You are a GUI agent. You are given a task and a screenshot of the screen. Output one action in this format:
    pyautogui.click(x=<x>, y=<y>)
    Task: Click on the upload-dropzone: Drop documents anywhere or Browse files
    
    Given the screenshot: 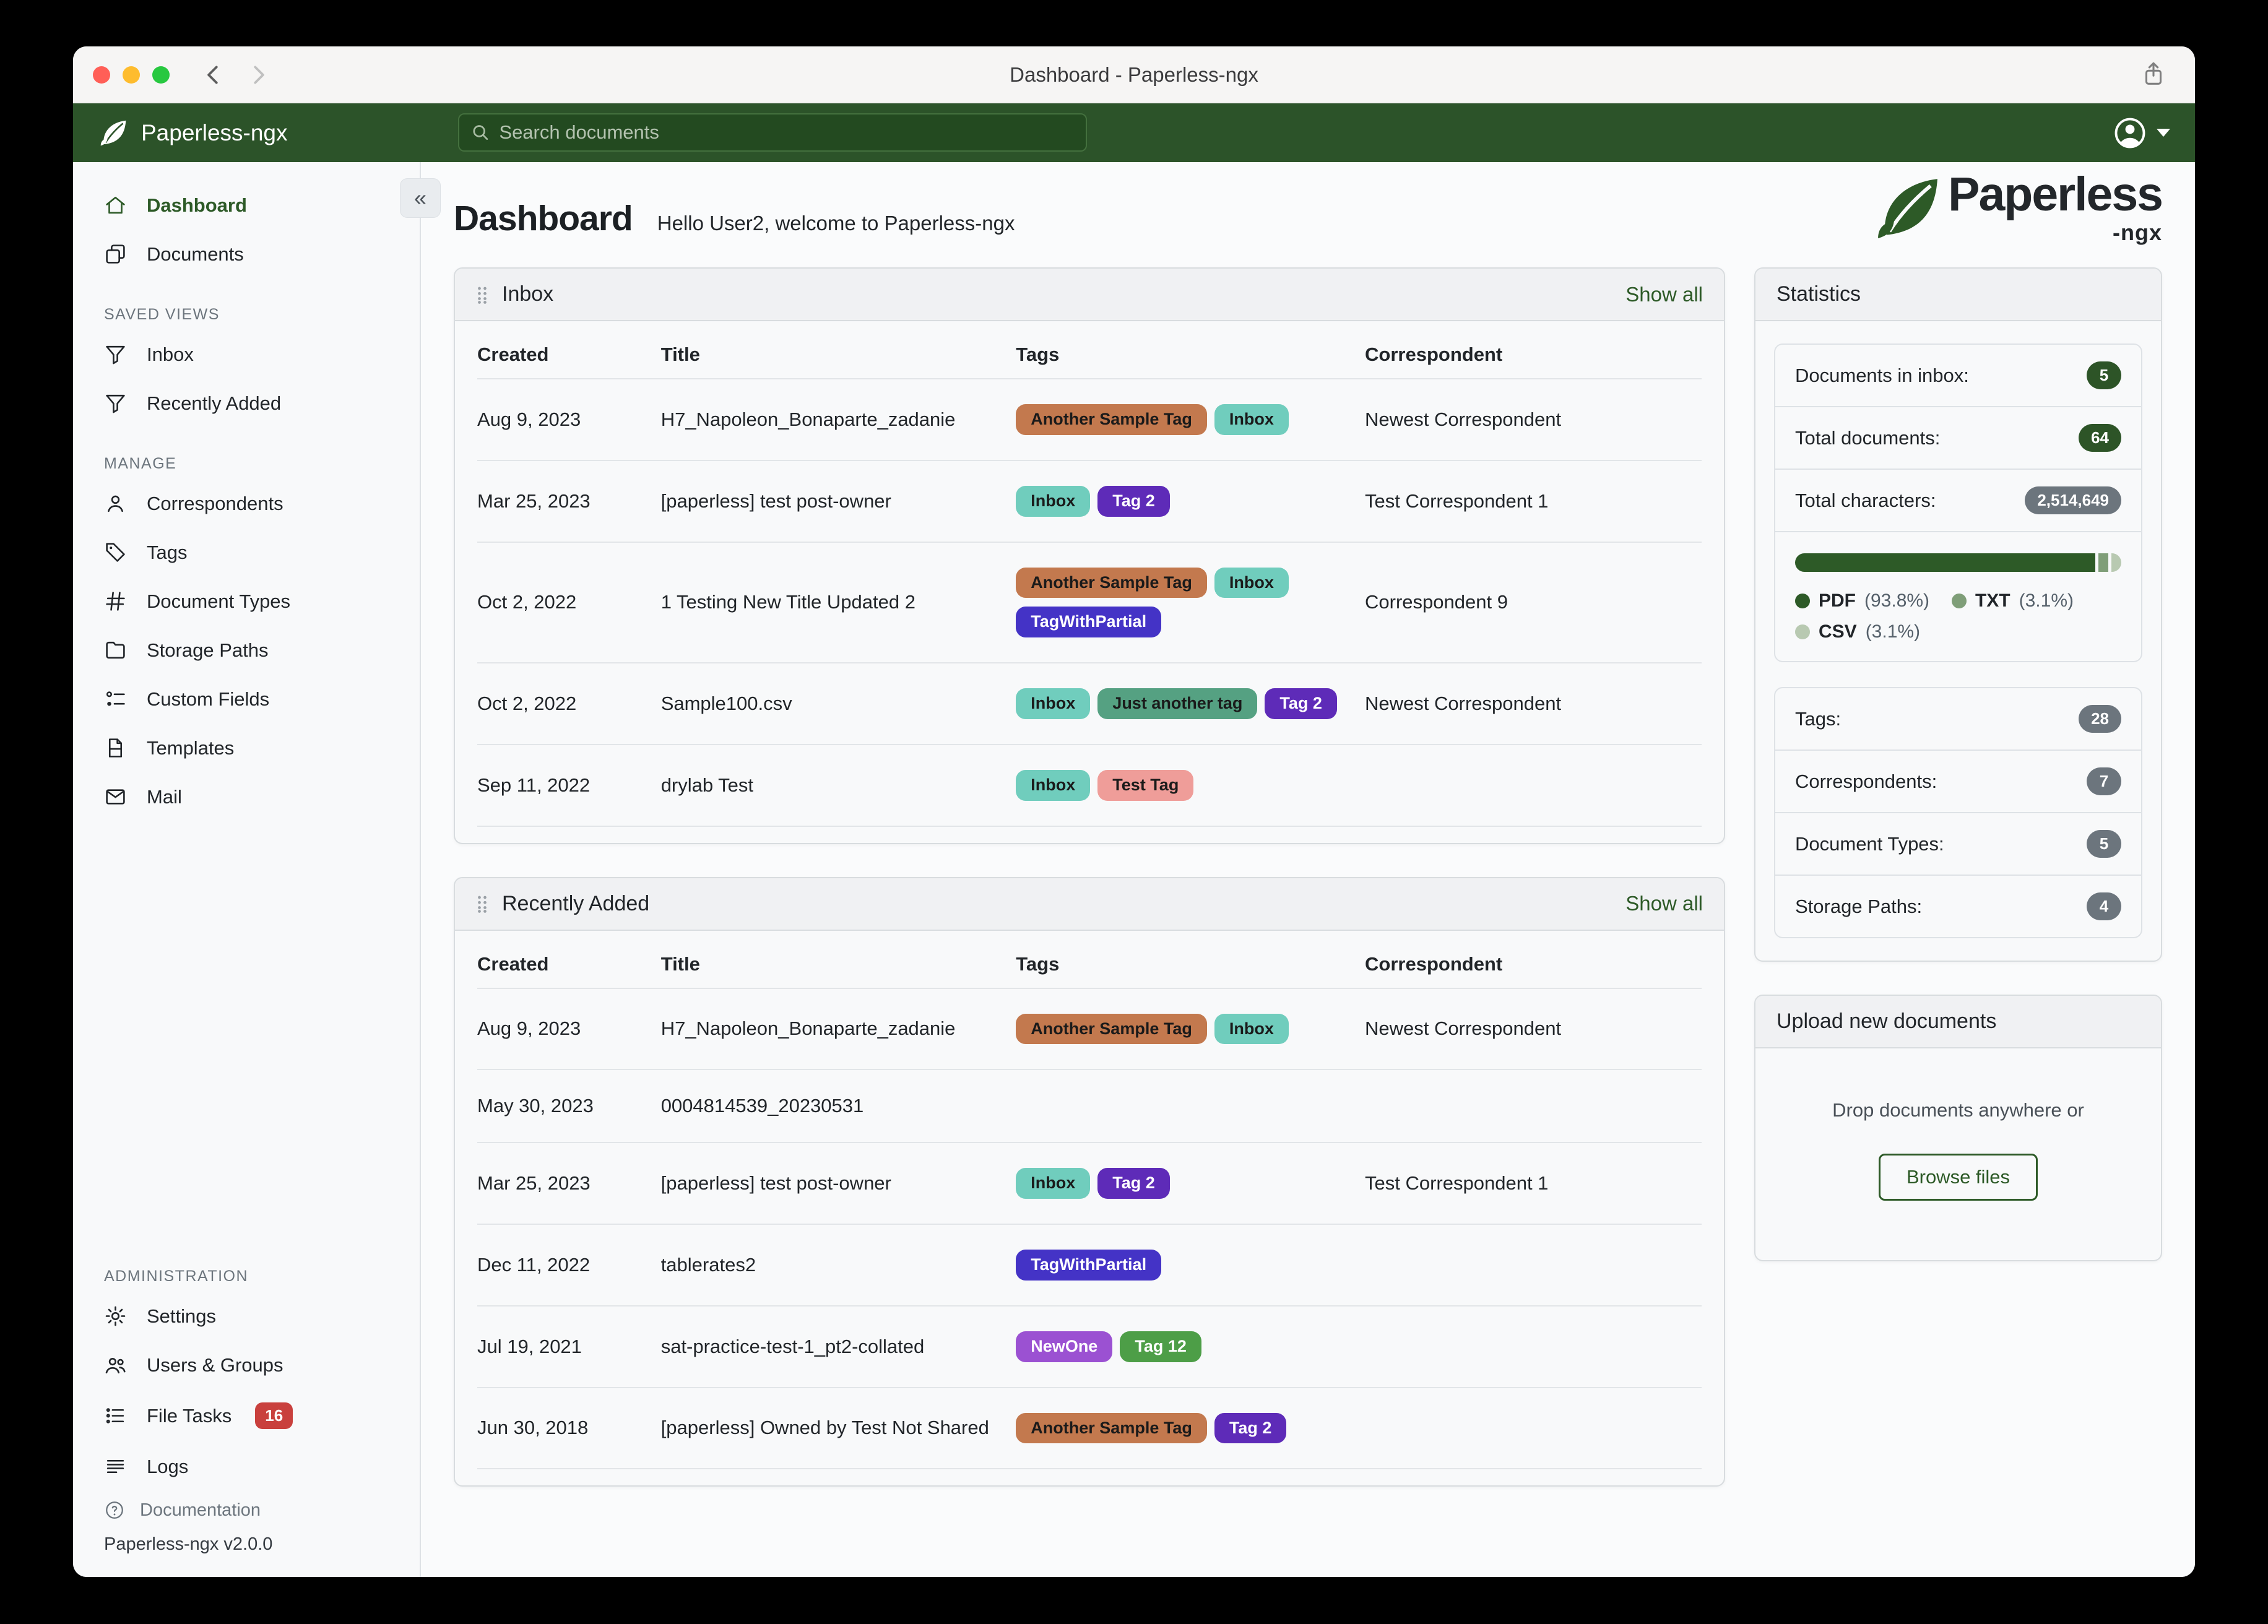 What is the action you would take?
    pyautogui.click(x=1958, y=1154)
    